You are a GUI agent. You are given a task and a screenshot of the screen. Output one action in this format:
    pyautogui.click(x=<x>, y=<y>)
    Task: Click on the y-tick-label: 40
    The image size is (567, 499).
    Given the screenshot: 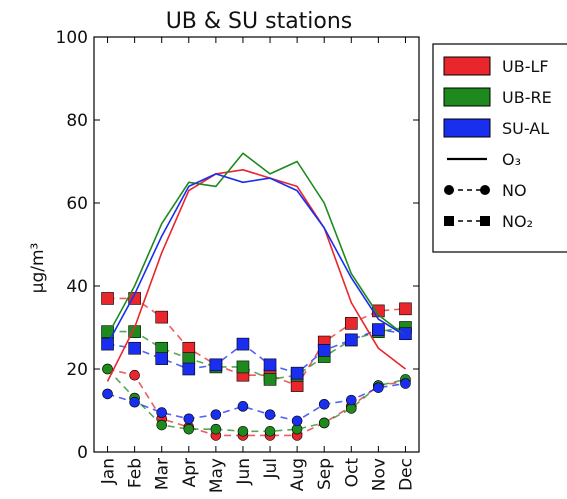 What is the action you would take?
    pyautogui.click(x=77, y=287)
    